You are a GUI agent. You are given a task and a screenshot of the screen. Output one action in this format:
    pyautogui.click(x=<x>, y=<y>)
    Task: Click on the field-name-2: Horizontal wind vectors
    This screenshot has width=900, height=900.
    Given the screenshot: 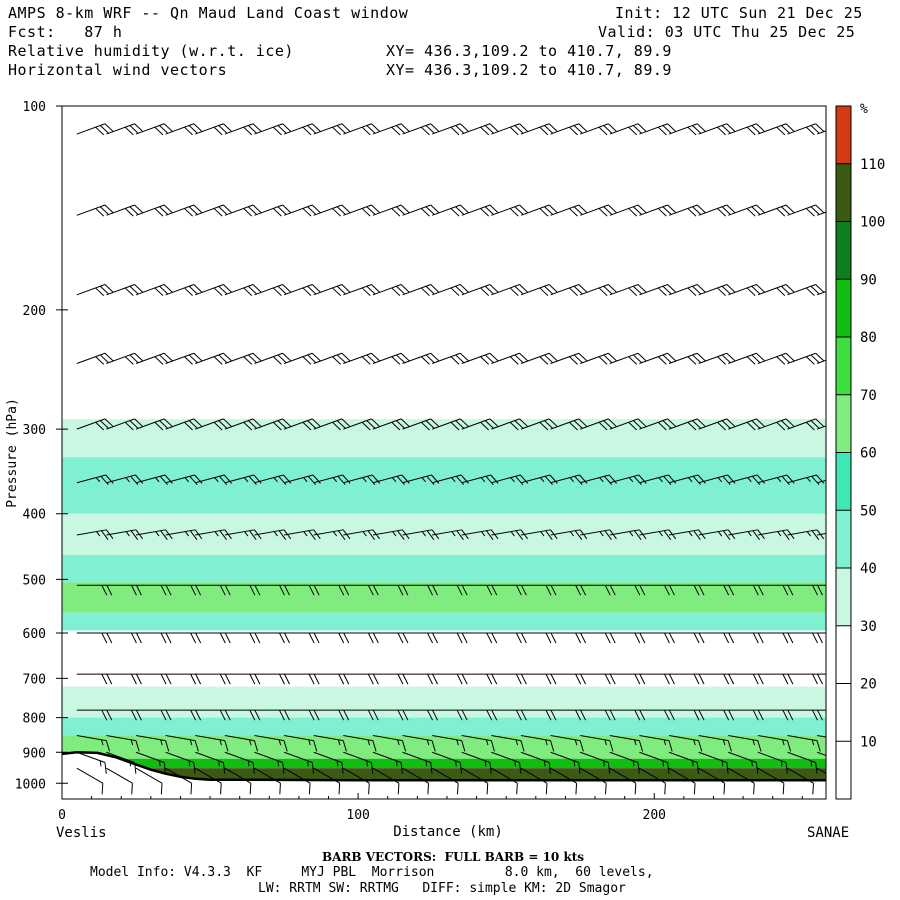 What is the action you would take?
    pyautogui.click(x=118, y=70)
    